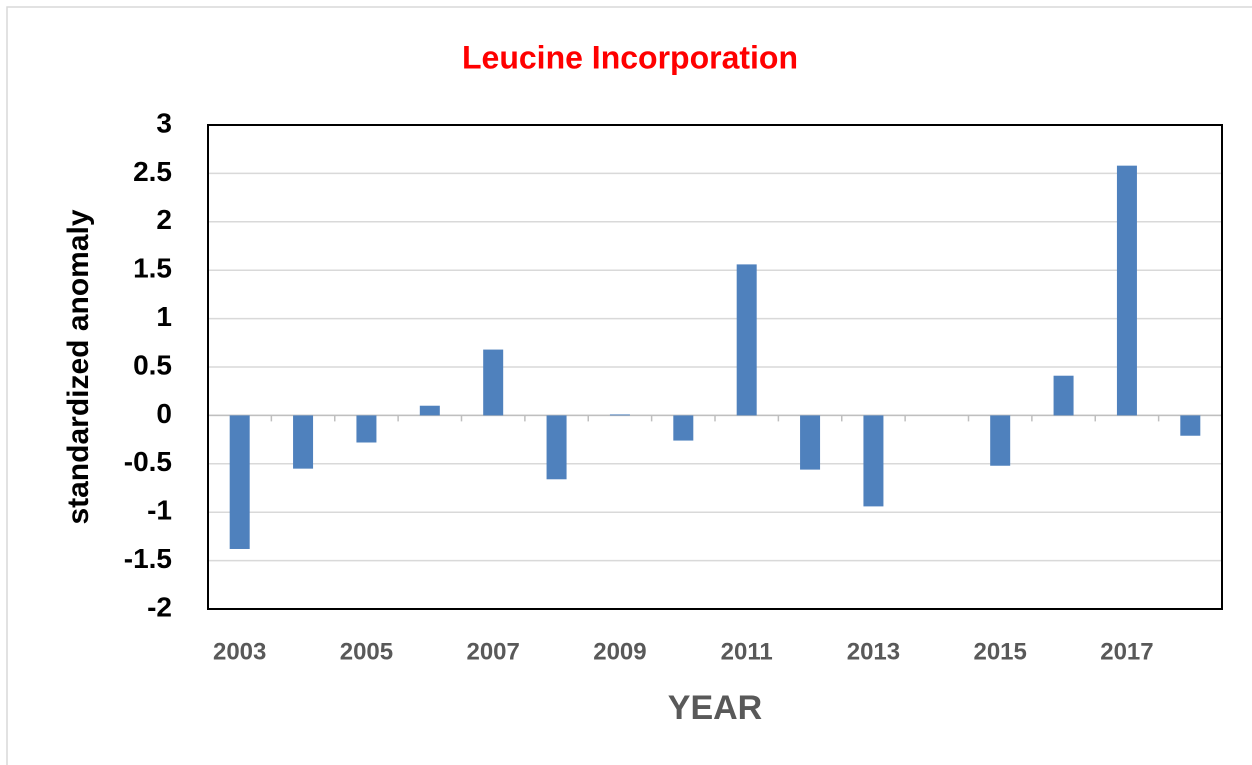  What do you see at coordinates (873, 651) in the screenshot?
I see `x-tick-label: 2013` at bounding box center [873, 651].